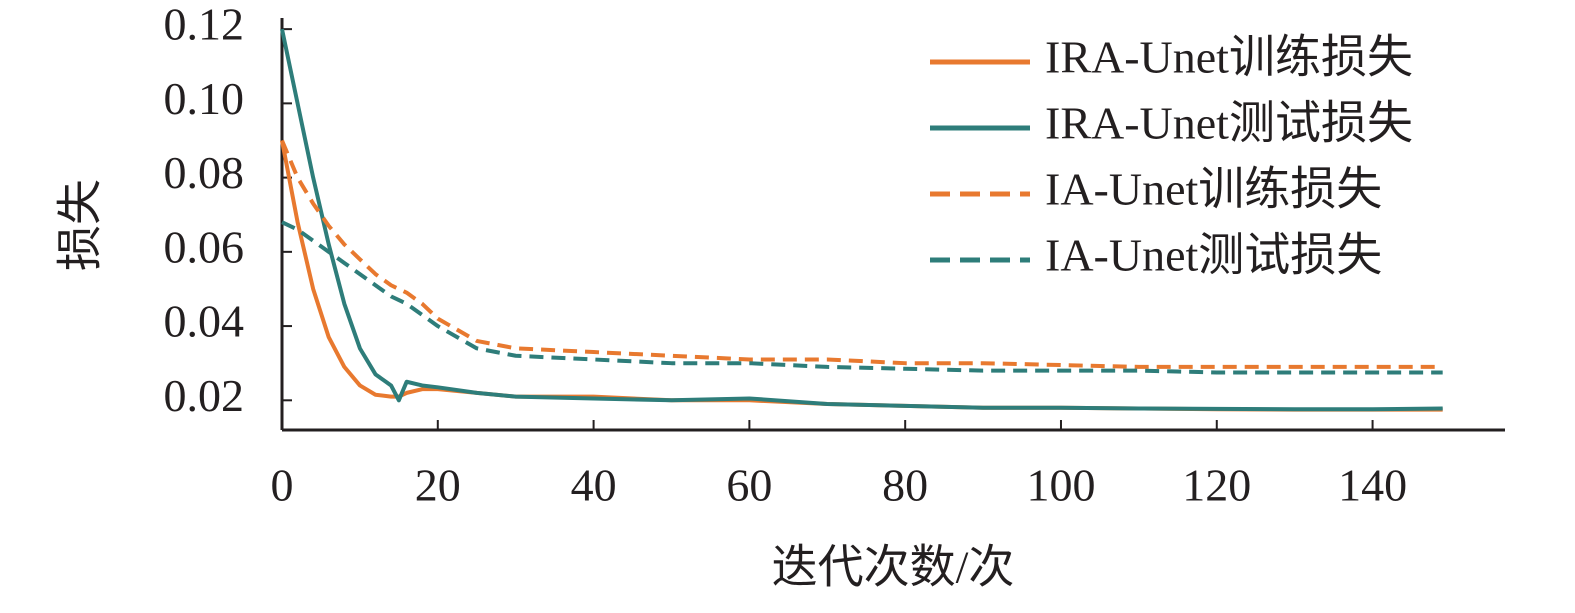 The width and height of the screenshot is (1575, 613). I want to click on legend-label: IRA-Unet训练损失, so click(1229, 57).